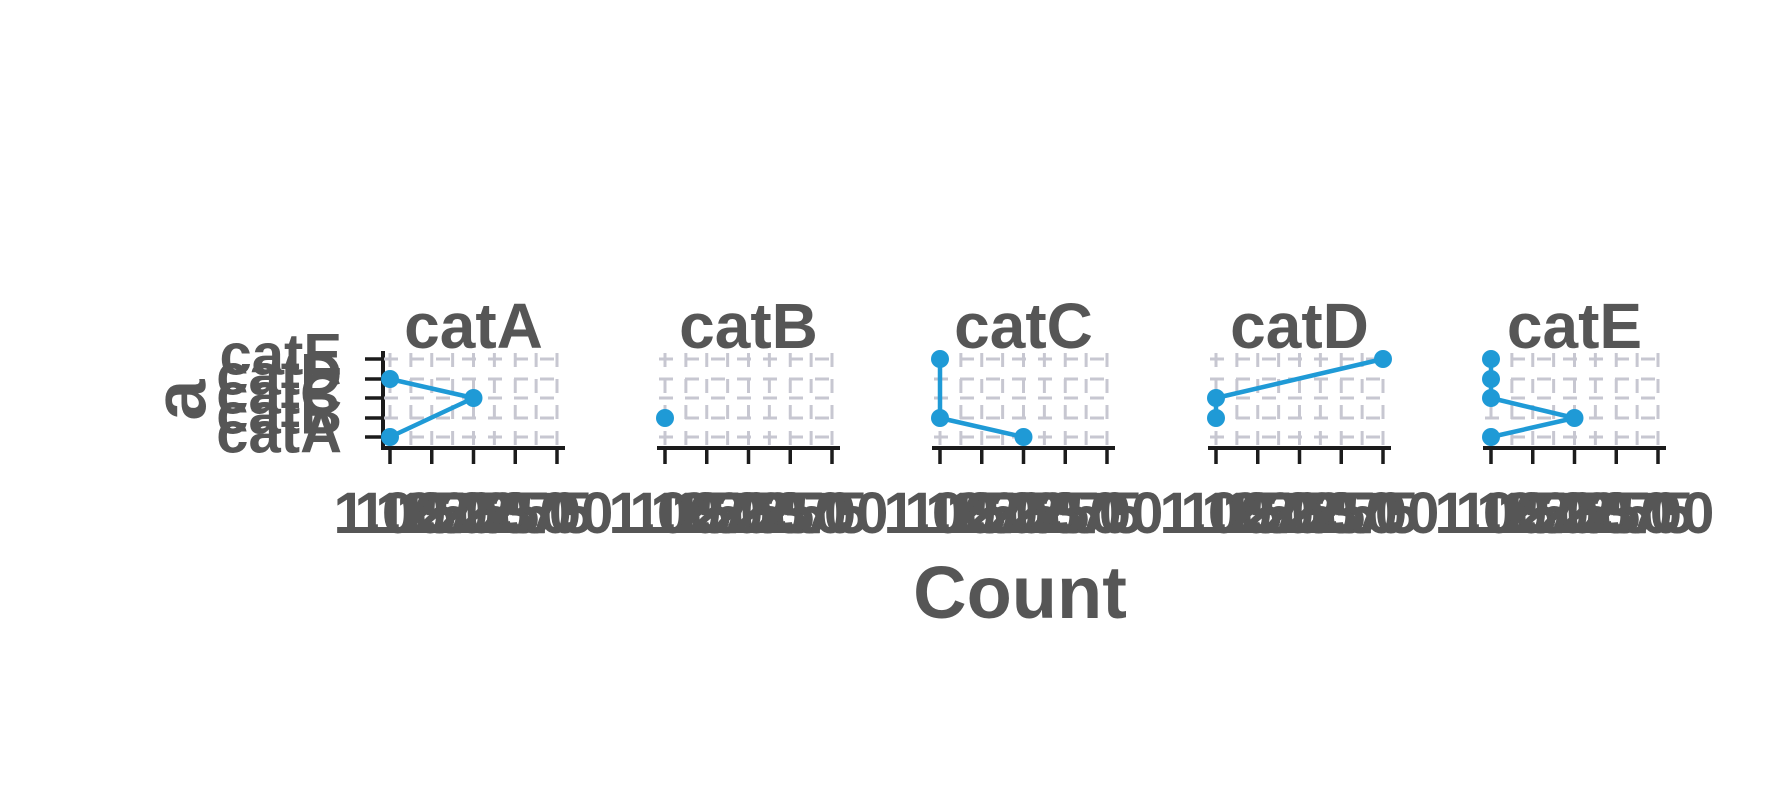 The width and height of the screenshot is (1778, 809). What do you see at coordinates (980, 399) in the screenshot?
I see `series-line-catC` at bounding box center [980, 399].